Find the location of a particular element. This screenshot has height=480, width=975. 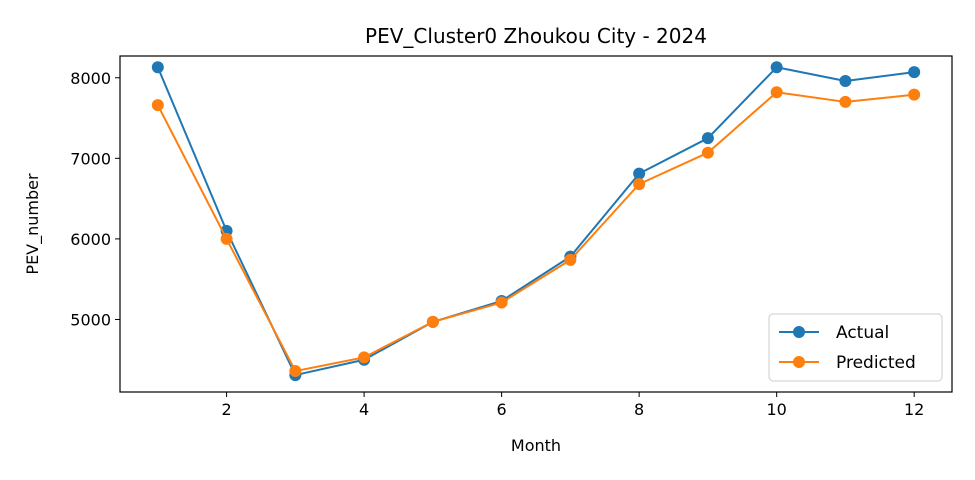

legend-label: Predicted is located at coordinates (876, 363).